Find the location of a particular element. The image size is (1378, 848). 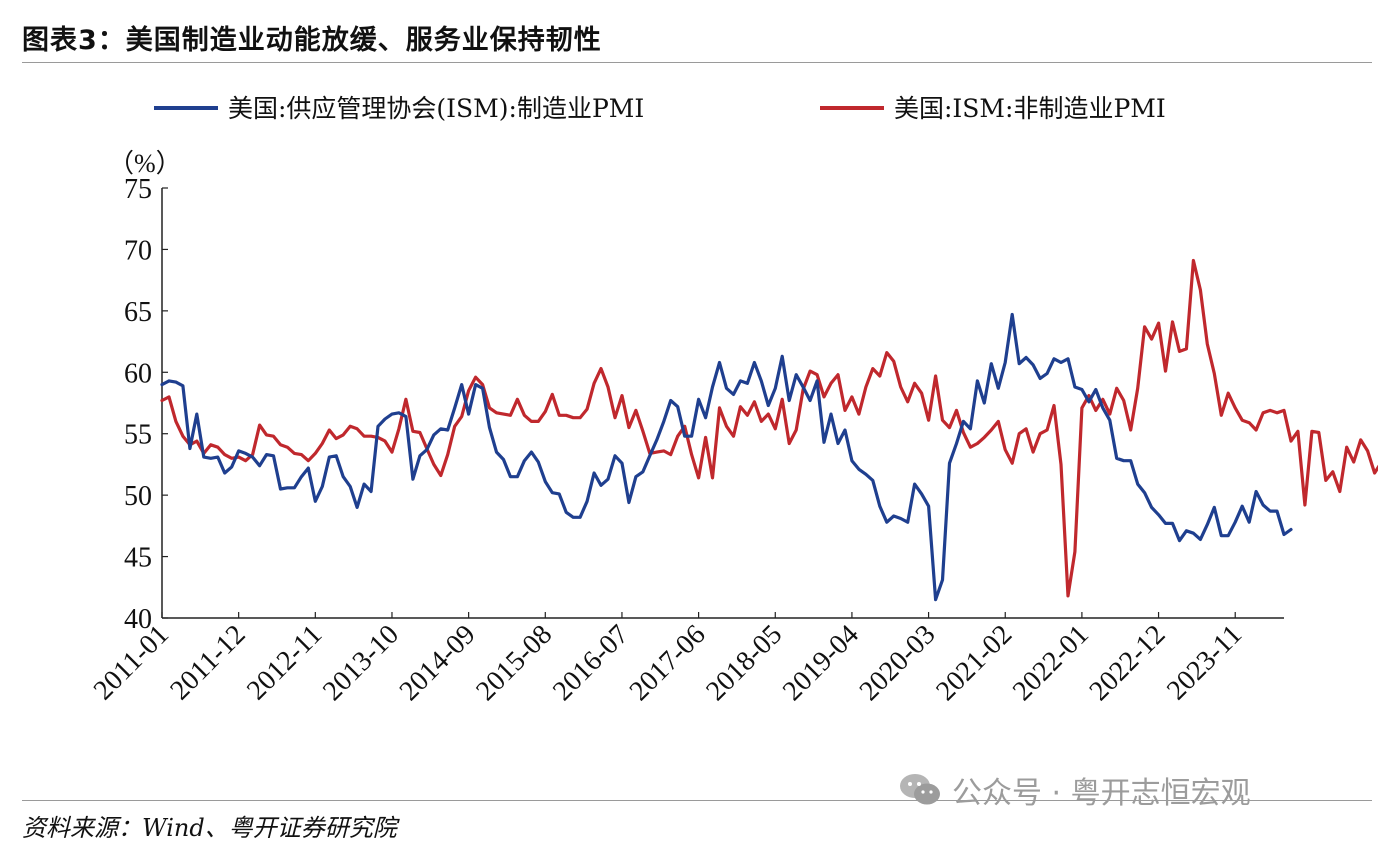

legend: 美国:供应管理协会(ISM):制造业PMI 美国:ISM:非制造业PMI is located at coordinates (660, 108).